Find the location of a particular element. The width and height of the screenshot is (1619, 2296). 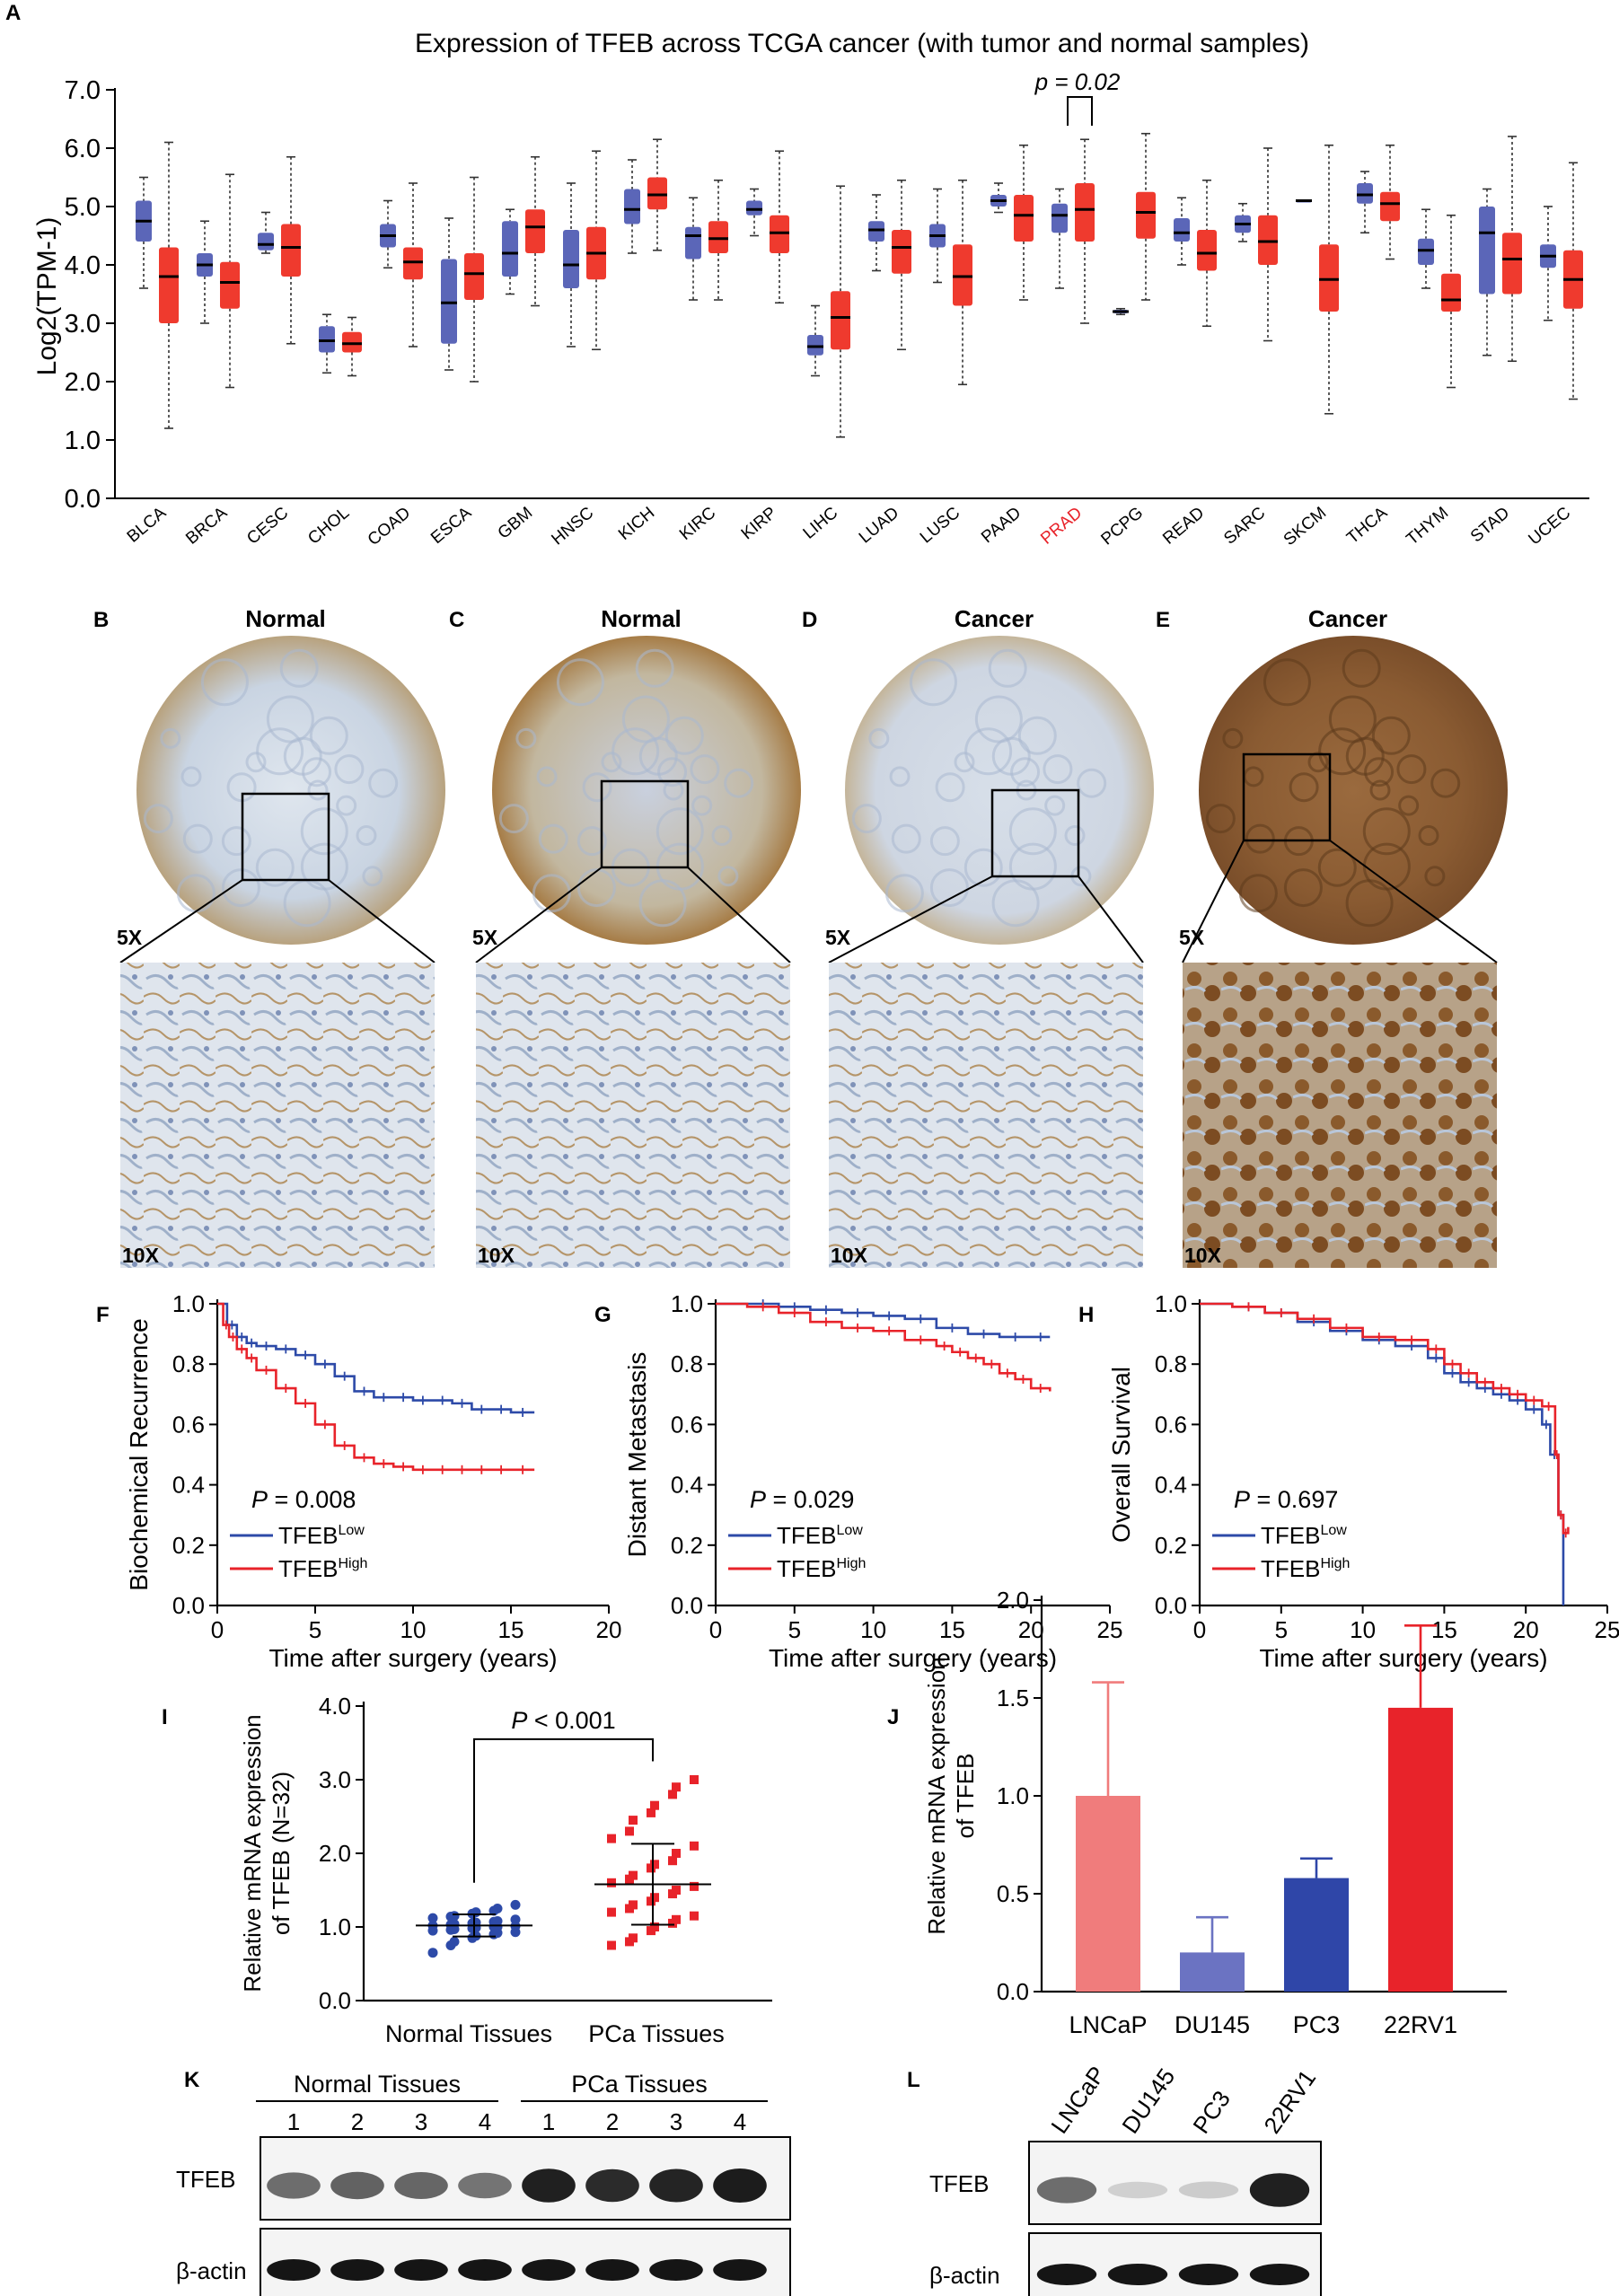

x-tick-label: 25 is located at coordinates (1110, 1629).